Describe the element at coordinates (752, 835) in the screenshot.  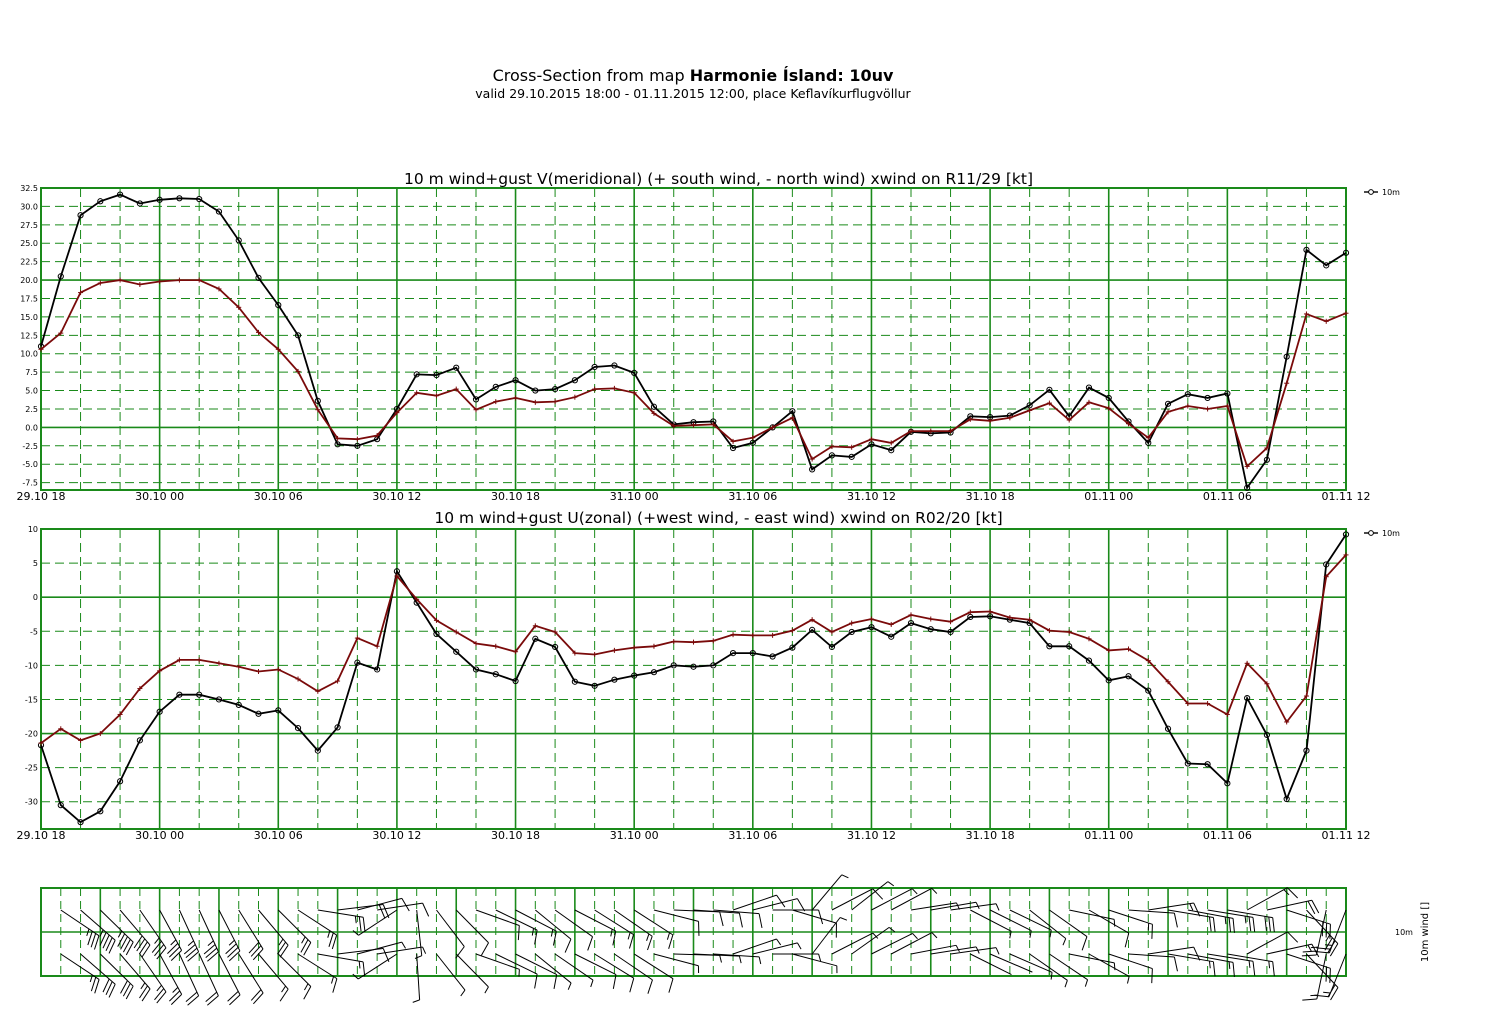
I see `x-tick-label: 31.10 06` at that location.